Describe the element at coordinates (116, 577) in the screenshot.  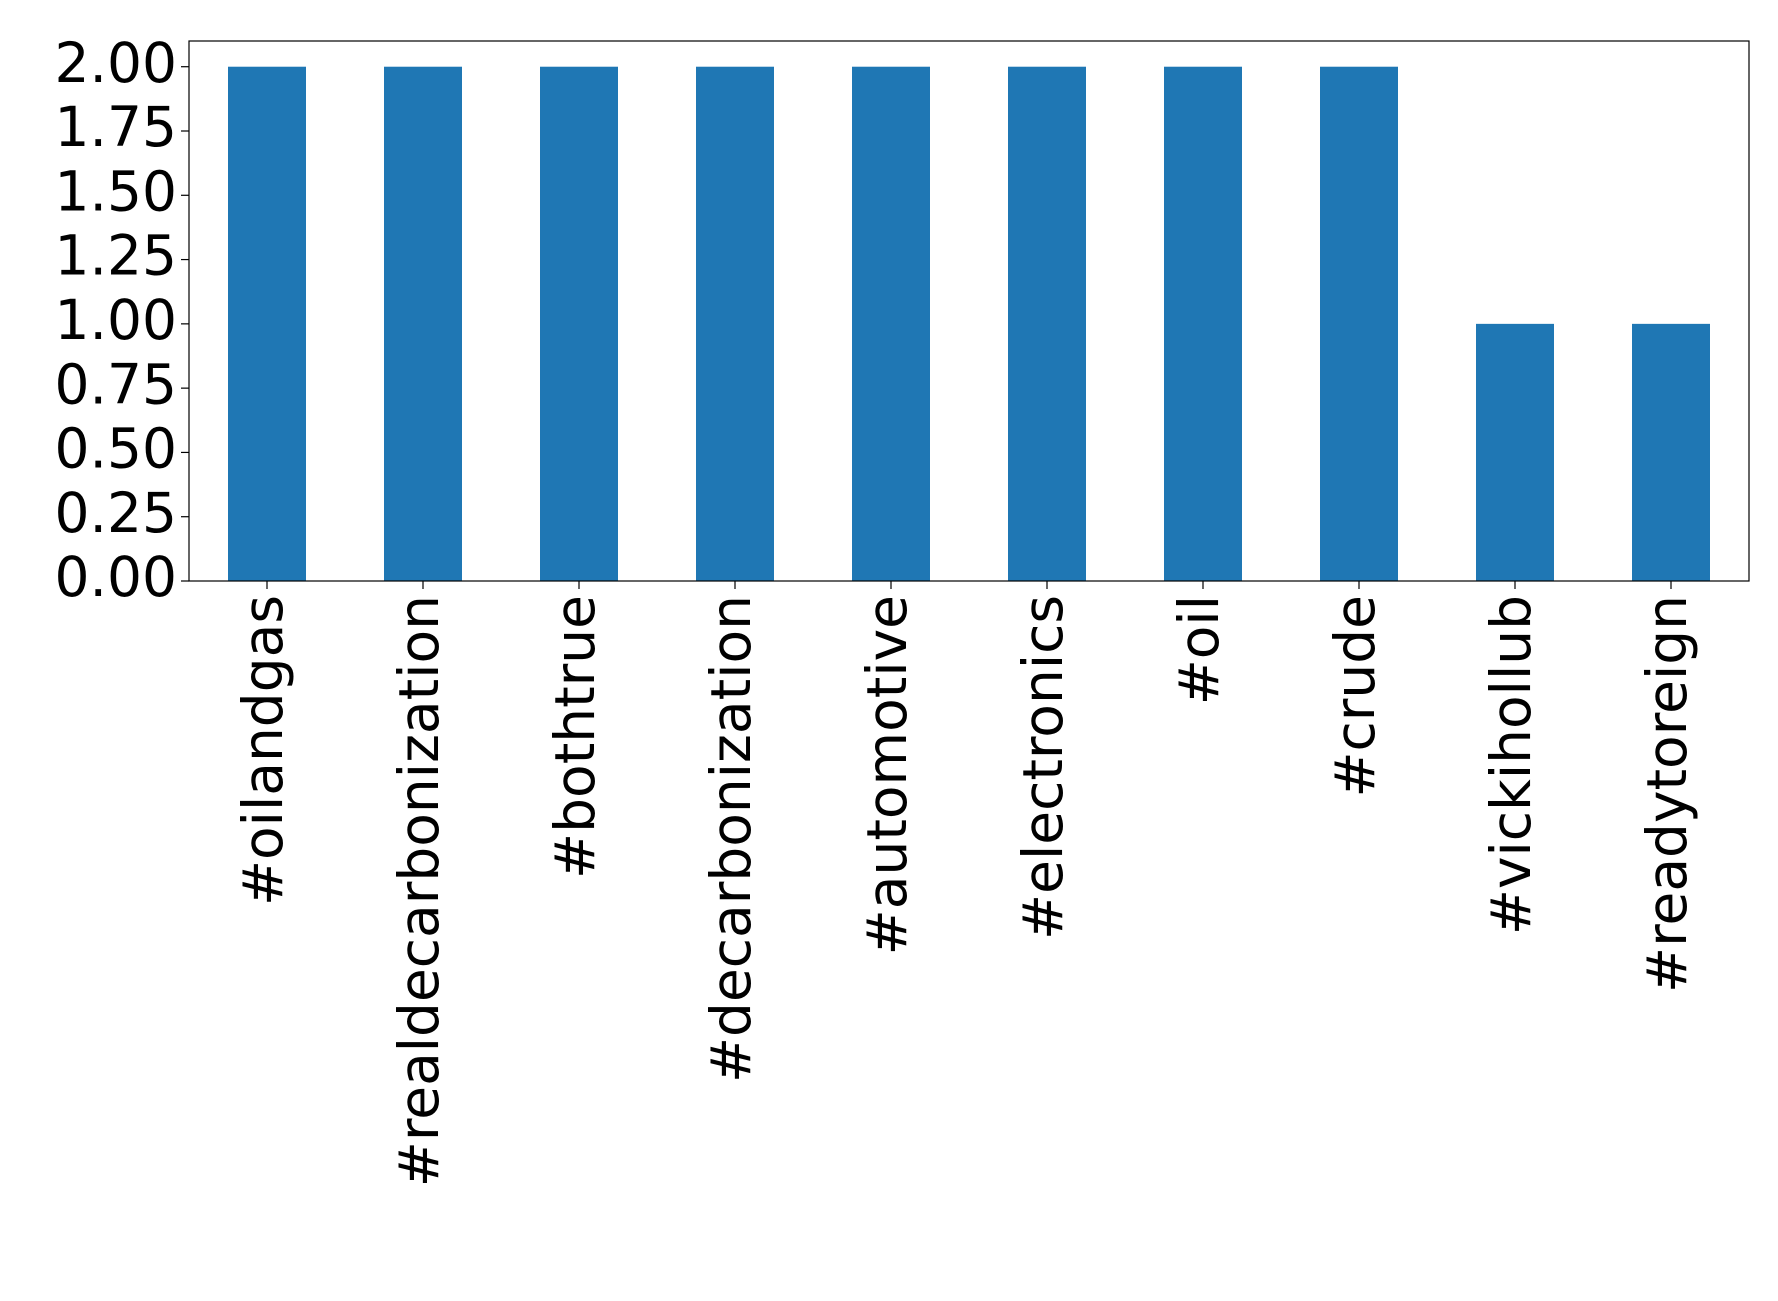
I see `y-tick-label: 0.00` at that location.